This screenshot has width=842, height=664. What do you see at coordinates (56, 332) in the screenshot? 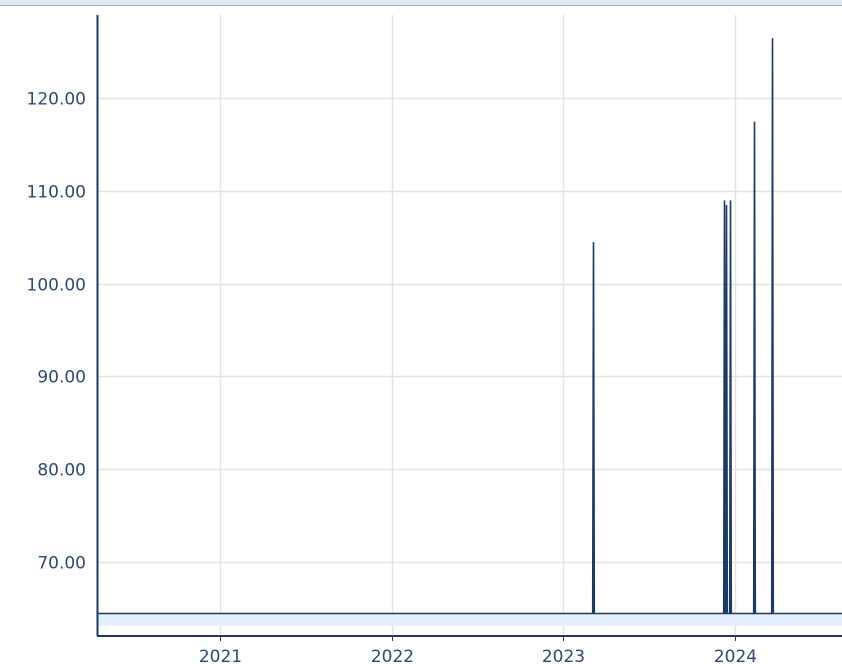
I see `y-tick-labels: 70.00 80.00 90.00 100.00 110.00 120.00` at bounding box center [56, 332].